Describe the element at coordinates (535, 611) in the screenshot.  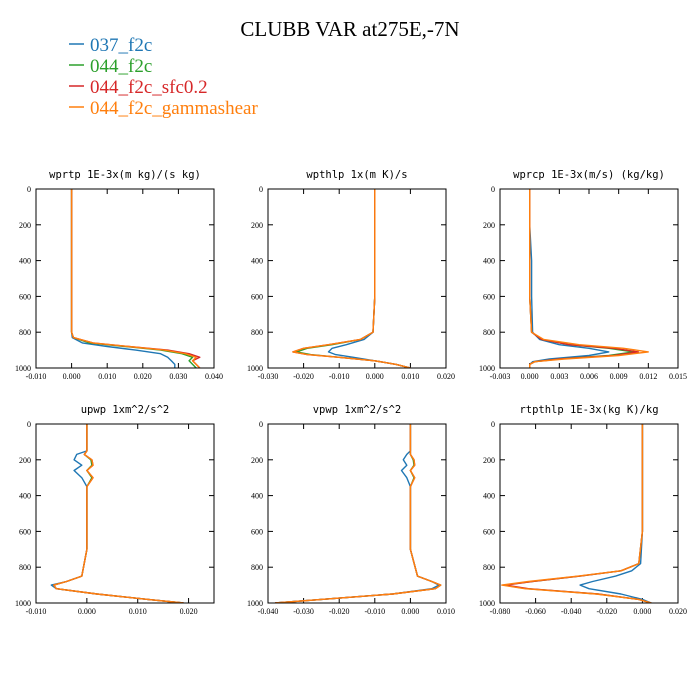
I see `x-tick-label: -0.060` at that location.